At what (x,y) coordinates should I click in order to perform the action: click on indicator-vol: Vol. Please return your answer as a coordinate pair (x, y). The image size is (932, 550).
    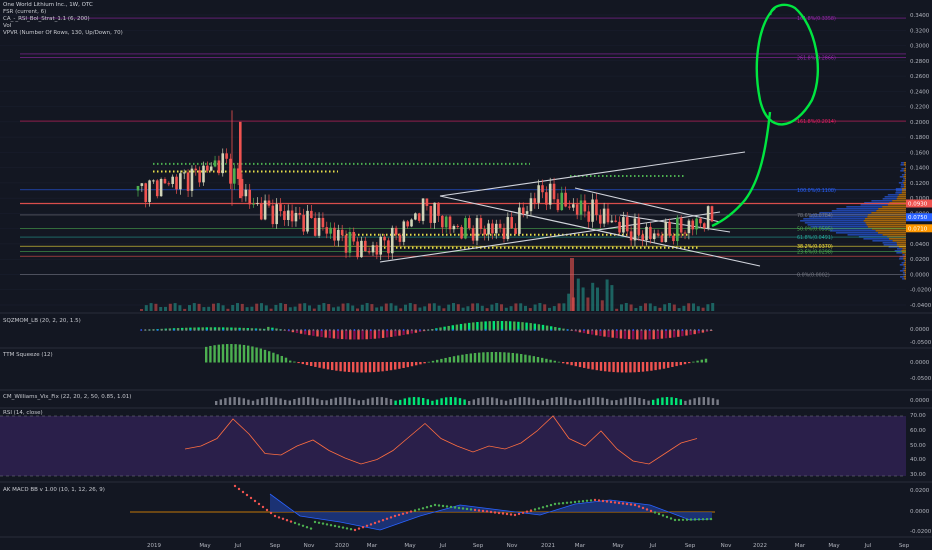
    Looking at the image, I should click on (7, 26).